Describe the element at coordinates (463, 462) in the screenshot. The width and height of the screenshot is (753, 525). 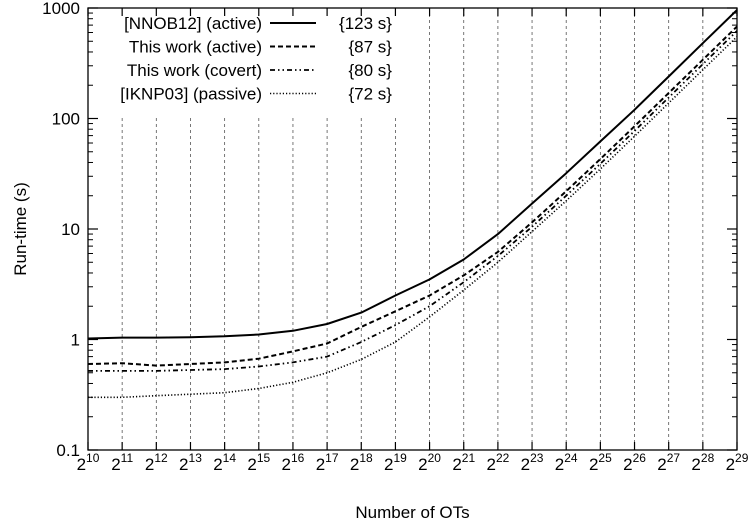
I see `x-tick-label: 221` at that location.